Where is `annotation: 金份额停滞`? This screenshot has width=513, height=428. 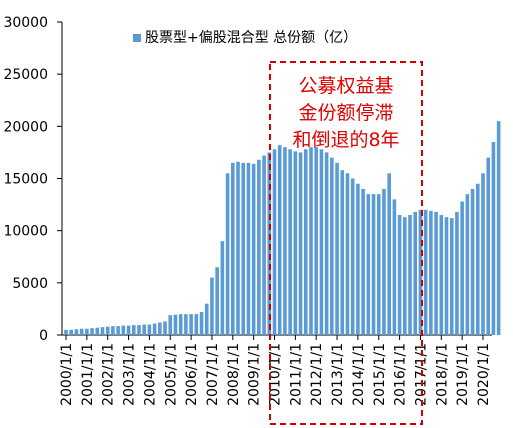 annotation: 金份额停滞 is located at coordinates (345, 113).